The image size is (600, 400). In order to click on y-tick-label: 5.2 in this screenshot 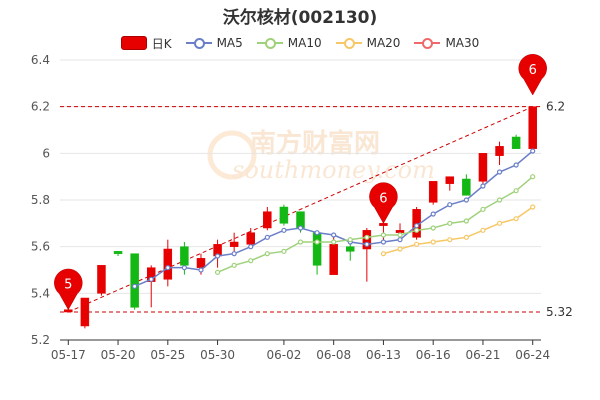, I will do `click(40, 340)`.